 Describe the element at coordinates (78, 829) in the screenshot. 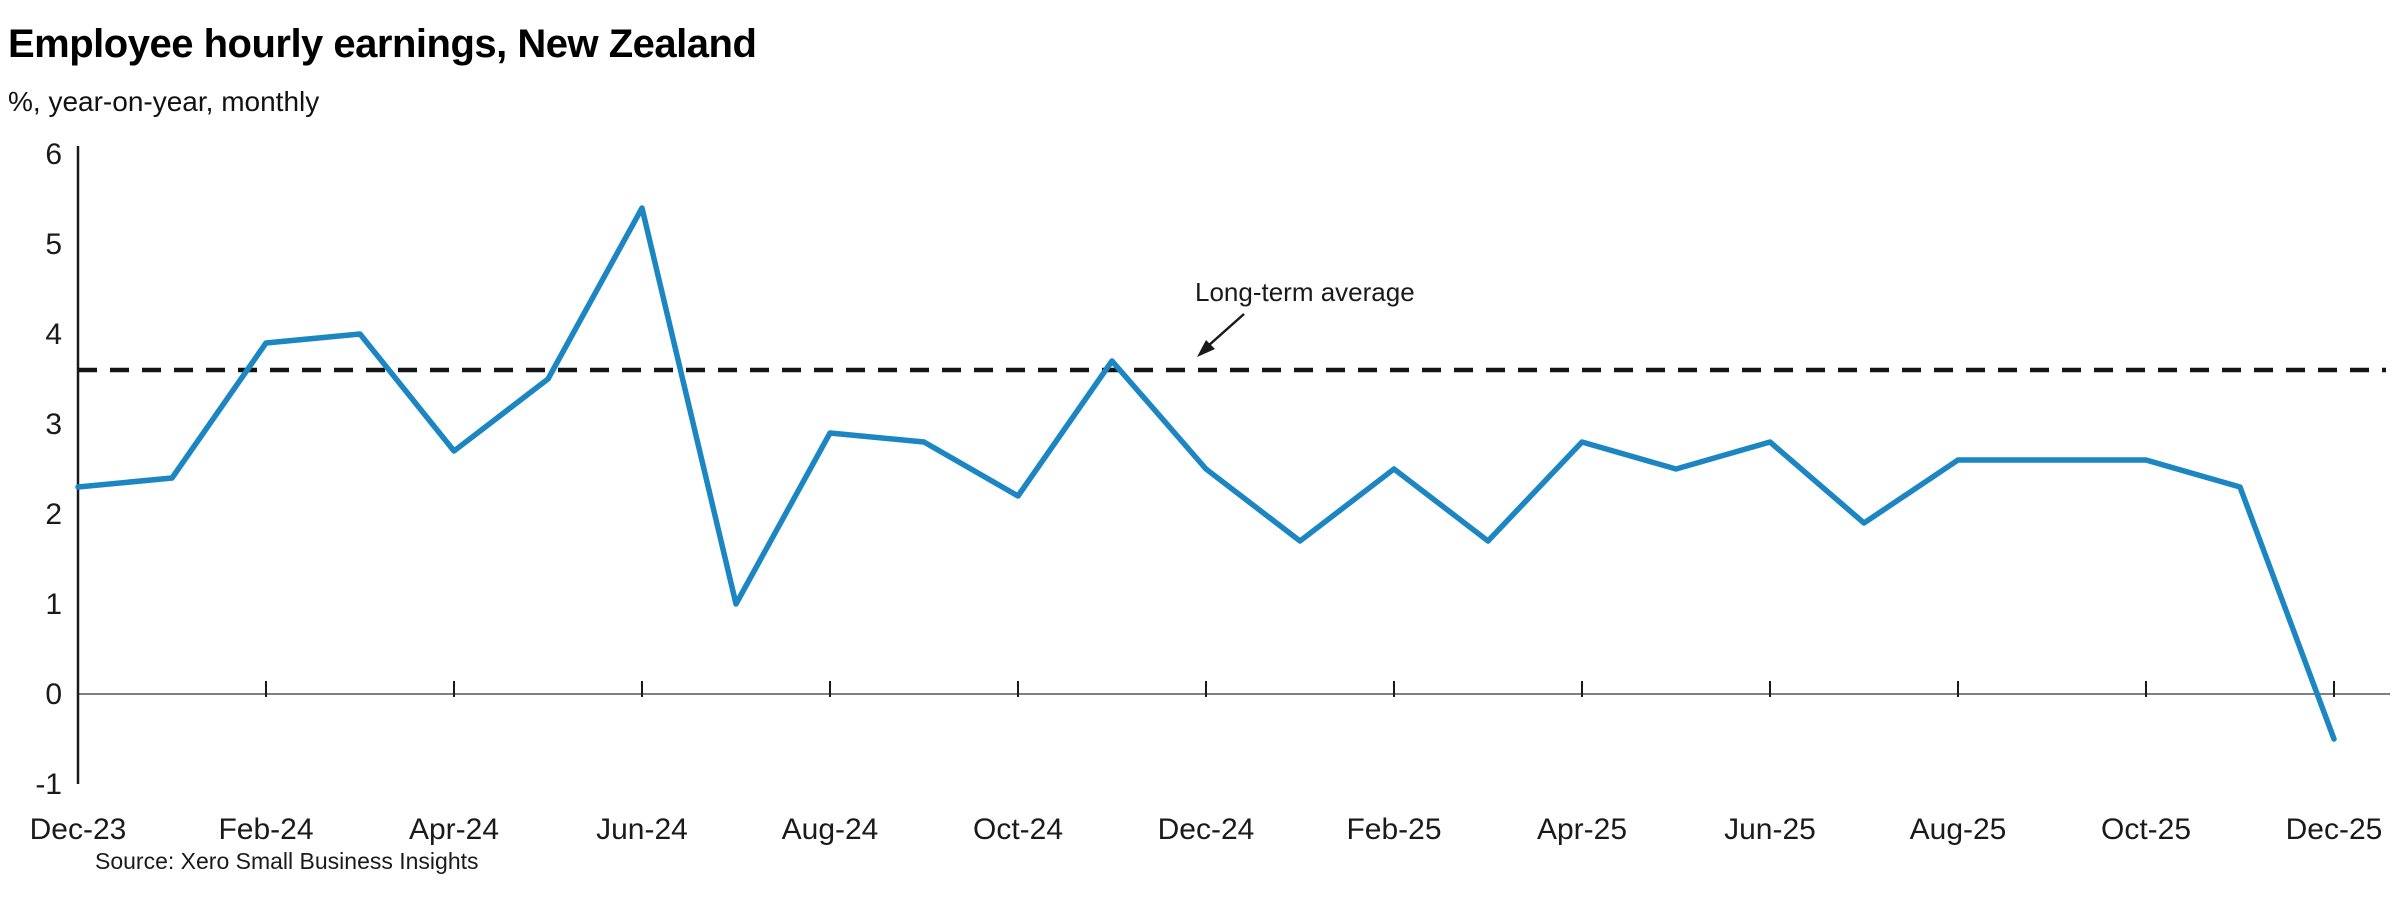

I see `x-tick-label: Dec-23` at that location.